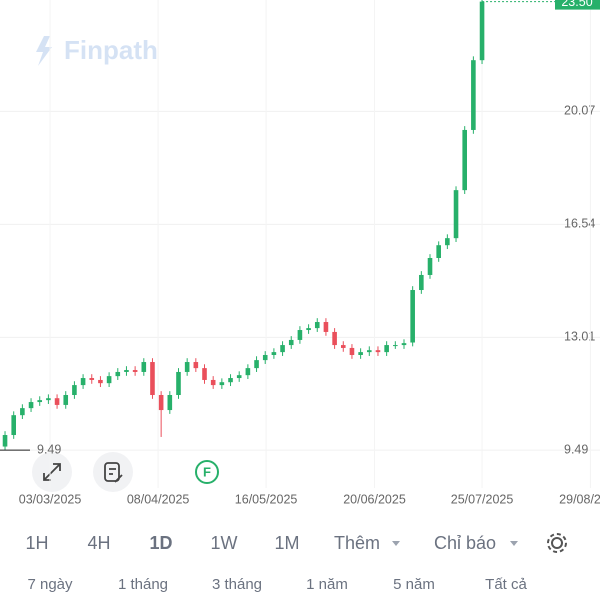 This screenshot has height=600, width=600. I want to click on more-caret, so click(396, 543).